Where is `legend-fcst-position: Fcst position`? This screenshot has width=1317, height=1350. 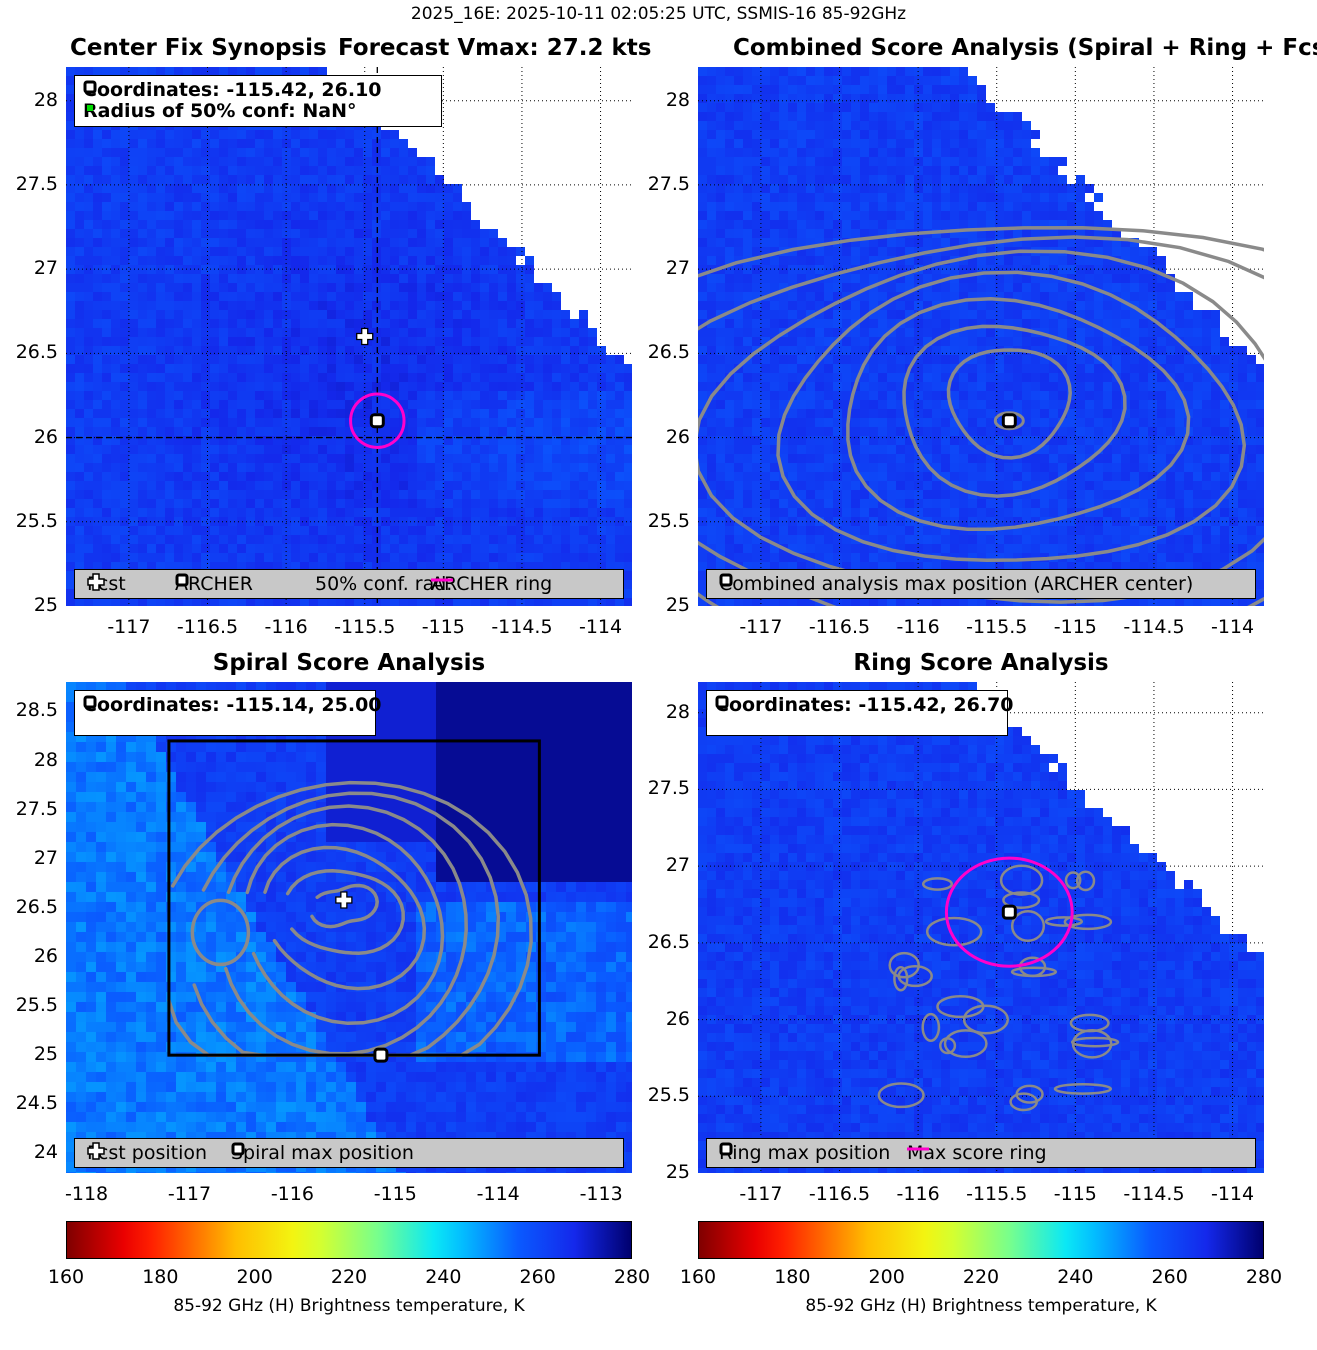
legend-fcst-position: Fcst position is located at coordinates (147, 1153).